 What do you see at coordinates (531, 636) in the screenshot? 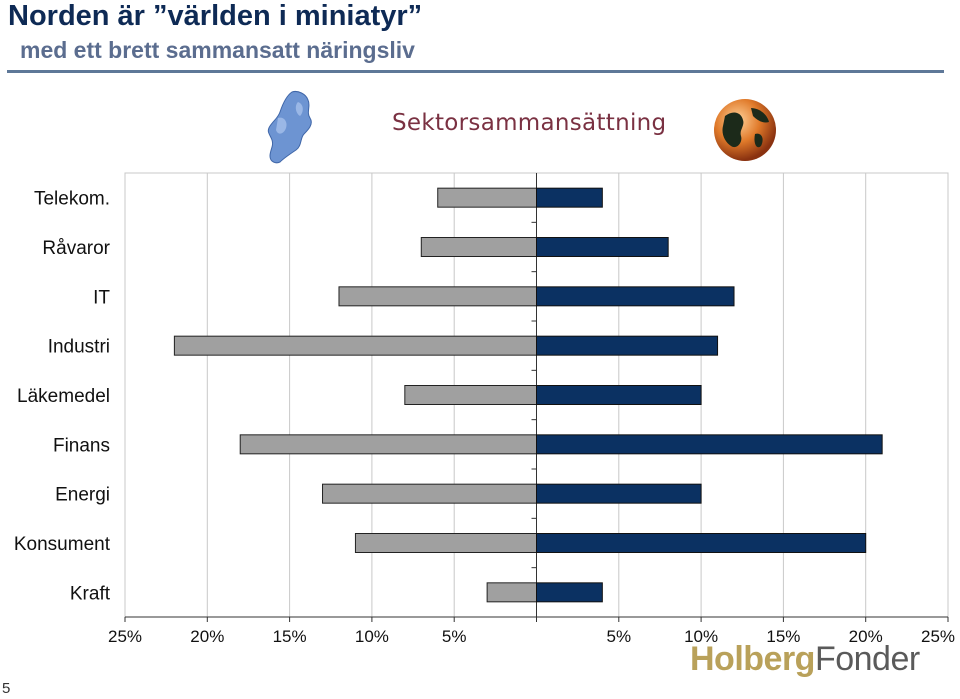
I see `x-tick-labels: 25% 20% 15% 10% 5% 5% 10% 15% 20% 25%` at bounding box center [531, 636].